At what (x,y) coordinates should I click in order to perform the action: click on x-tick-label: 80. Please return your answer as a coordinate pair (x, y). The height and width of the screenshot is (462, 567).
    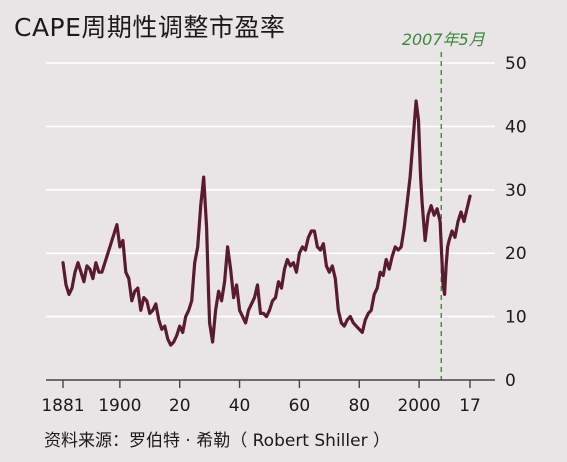
    Looking at the image, I should click on (359, 406).